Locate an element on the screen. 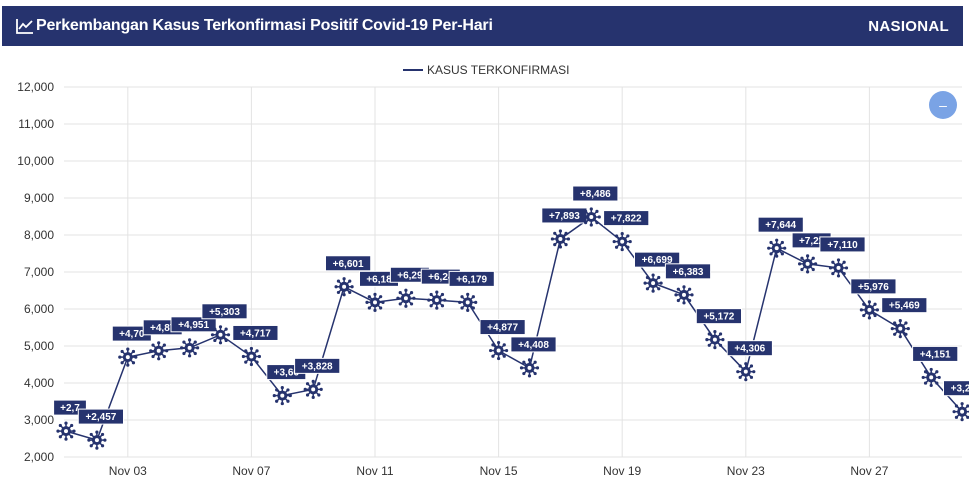  data-label: +6,179 is located at coordinates (471, 278).